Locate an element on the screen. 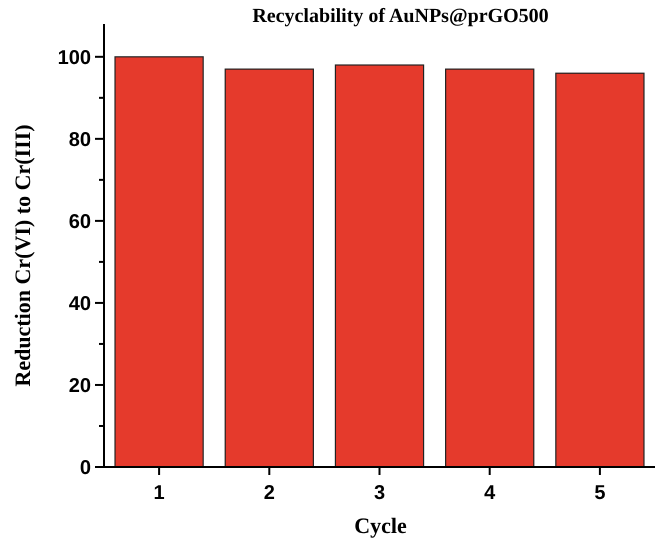  y-tick-label: 40 is located at coordinates (79, 303).